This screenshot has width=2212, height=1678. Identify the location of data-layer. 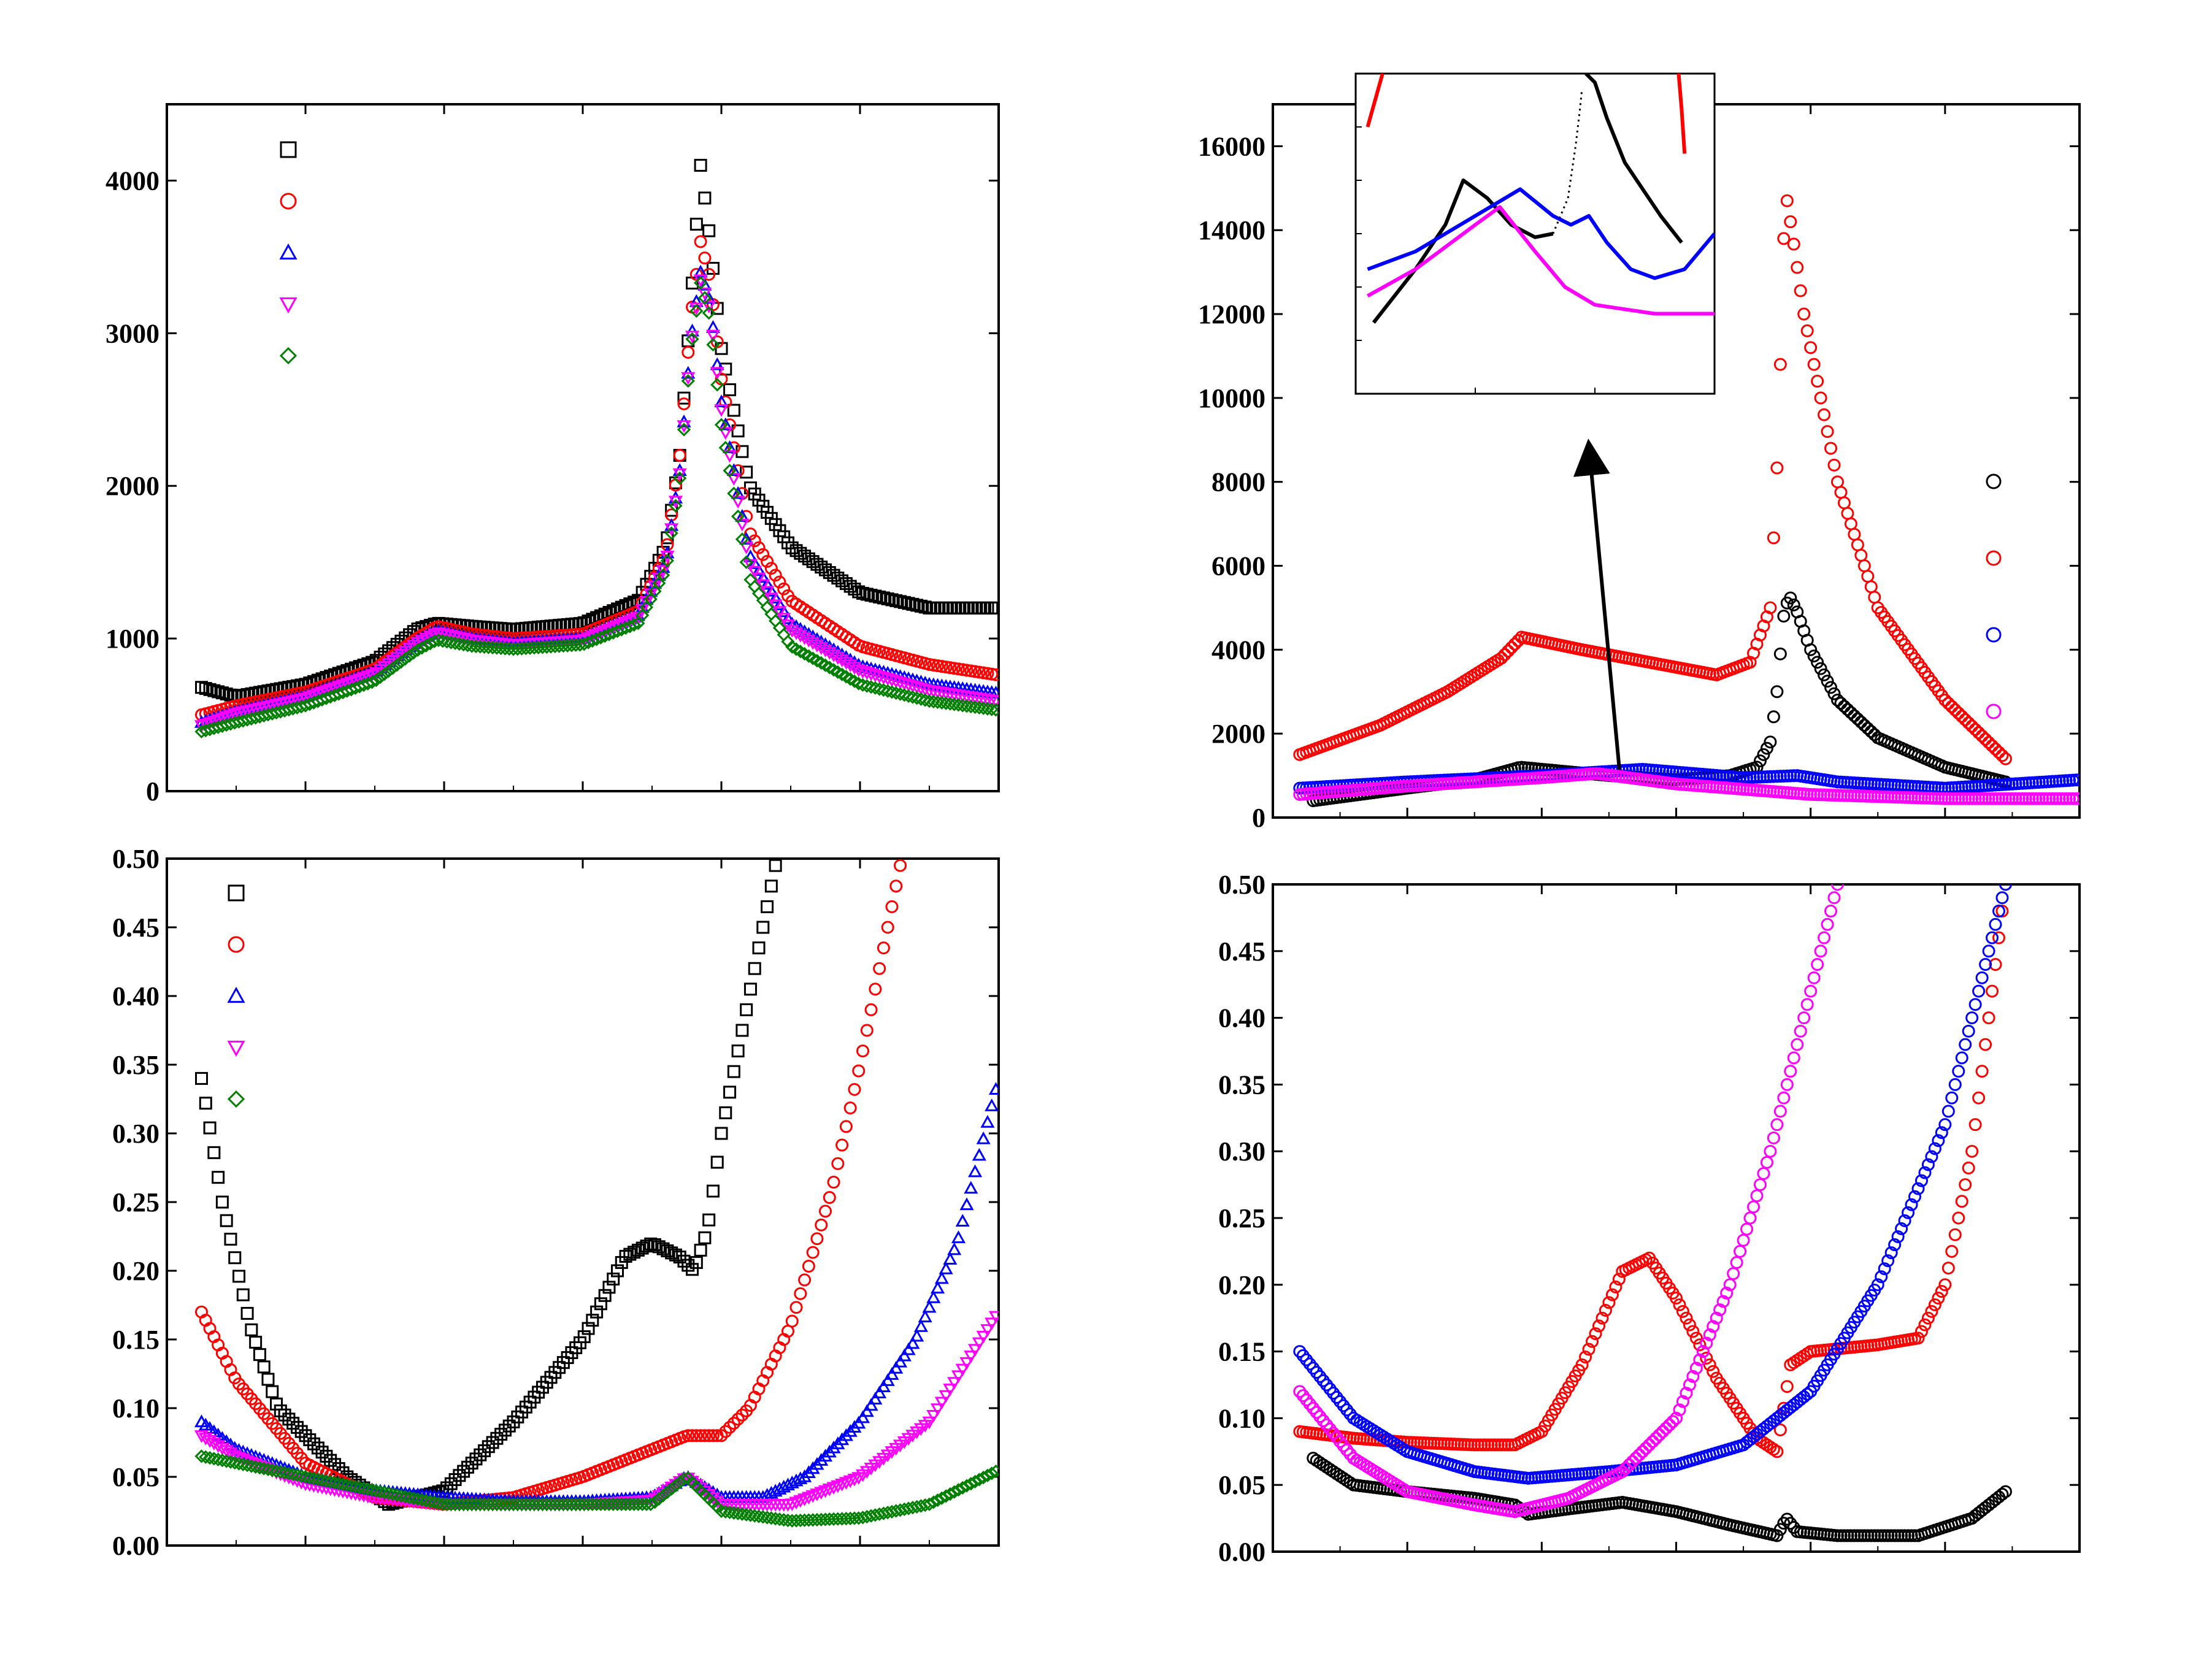
(1687, 501).